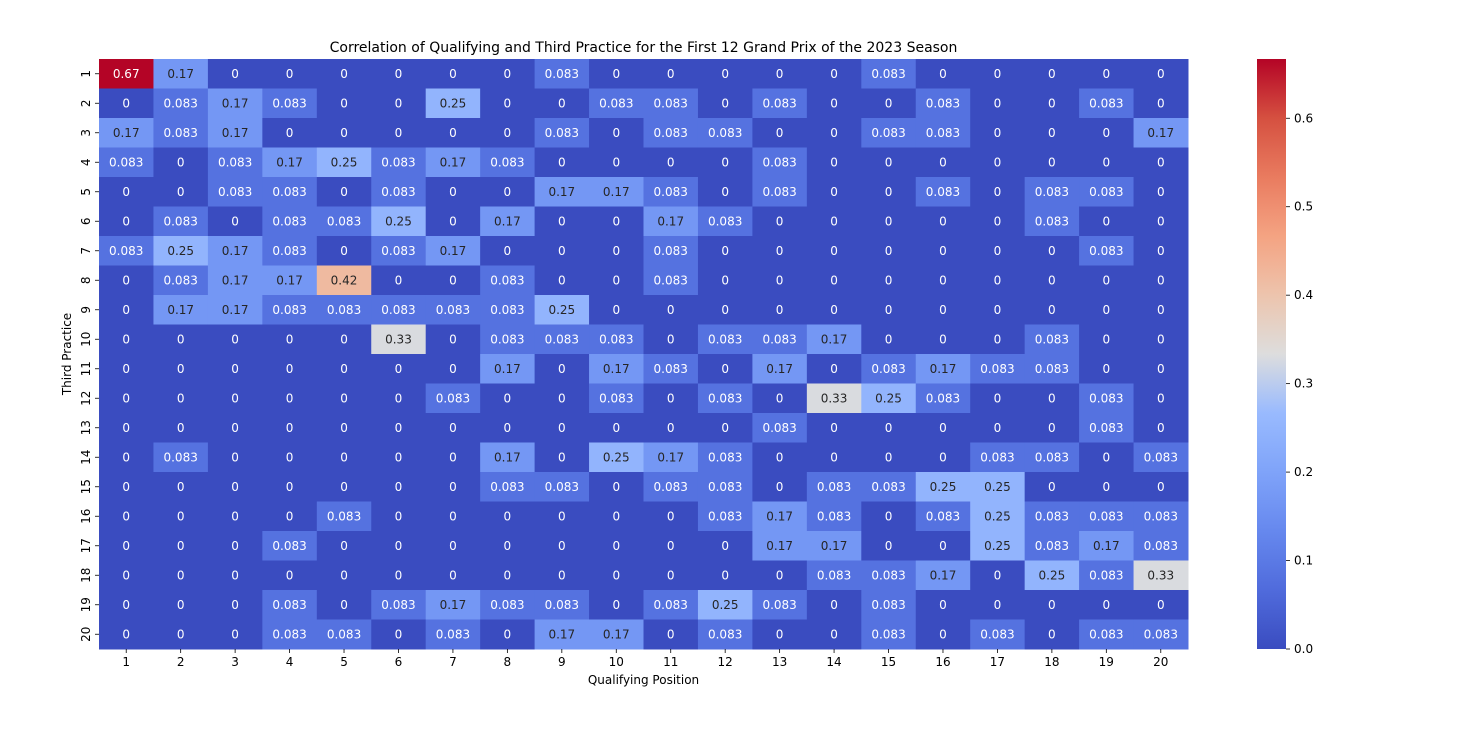 The height and width of the screenshot is (733, 1460). I want to click on x-tick-label: 12, so click(725, 662).